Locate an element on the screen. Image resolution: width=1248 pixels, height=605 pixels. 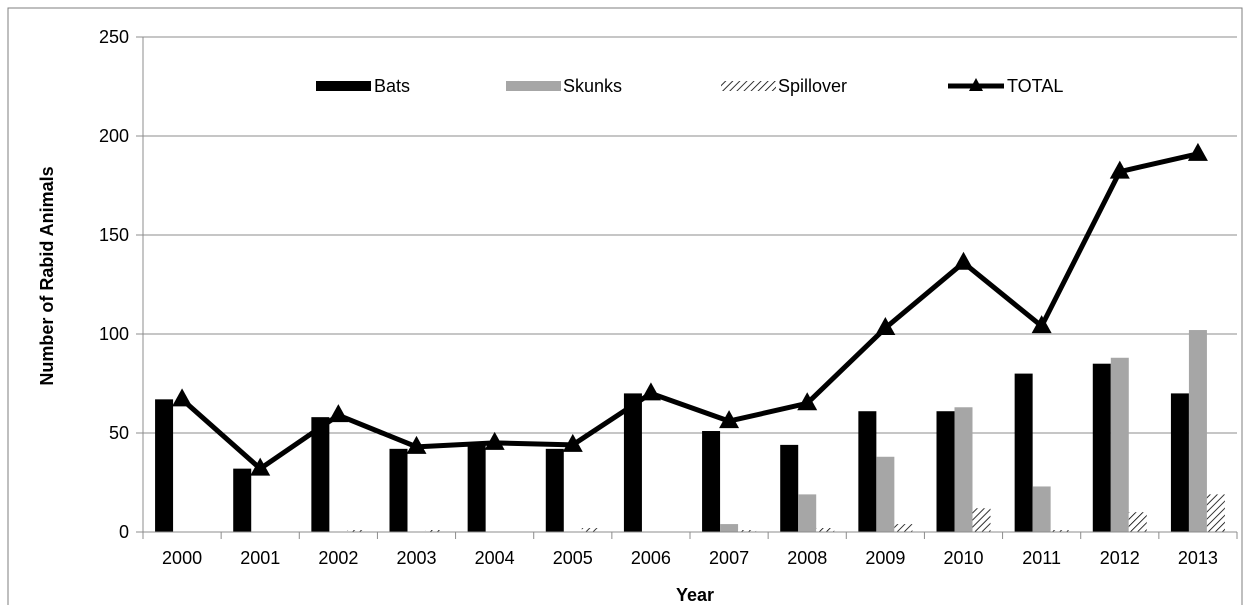
y-axis-title: Number of Rabid Animals is located at coordinates (47, 275).